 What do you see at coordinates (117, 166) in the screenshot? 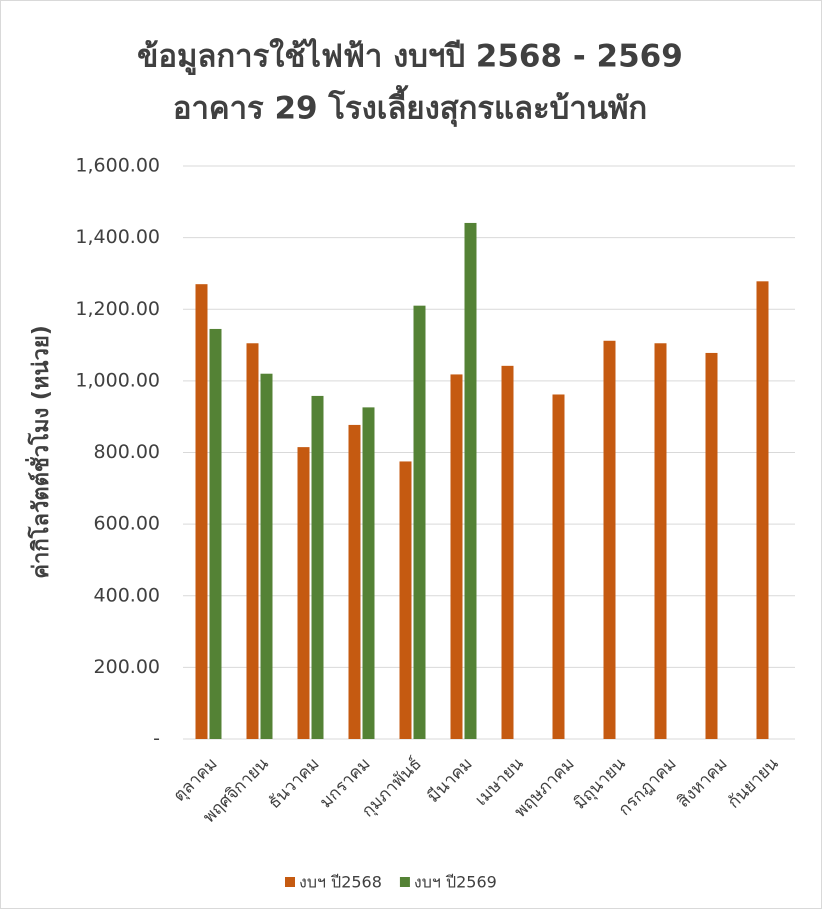
I see `y-tick-label: 1,600.00` at bounding box center [117, 166].